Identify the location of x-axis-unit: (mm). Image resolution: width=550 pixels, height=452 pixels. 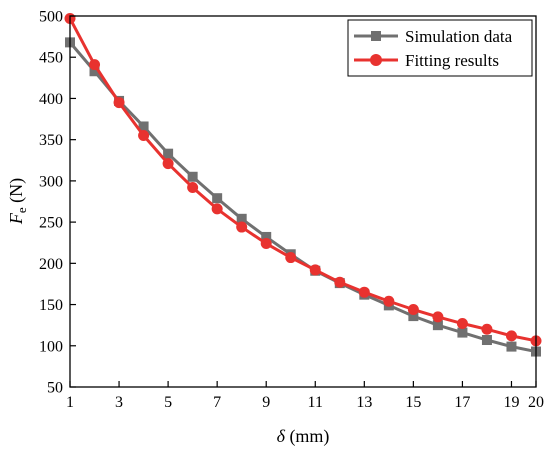
(307, 436).